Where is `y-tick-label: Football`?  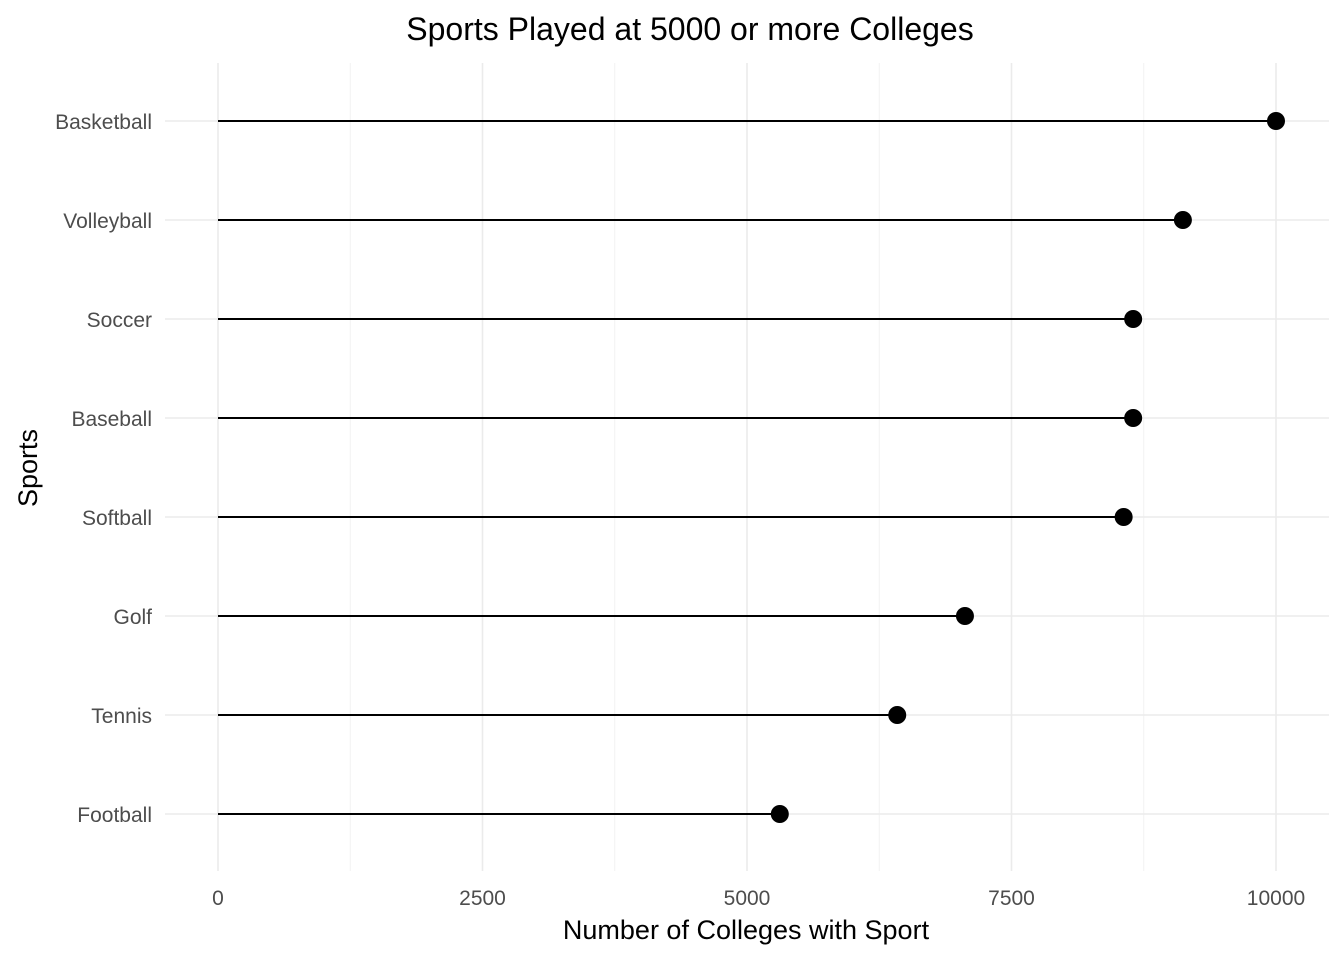 y-tick-label: Football is located at coordinates (114, 815).